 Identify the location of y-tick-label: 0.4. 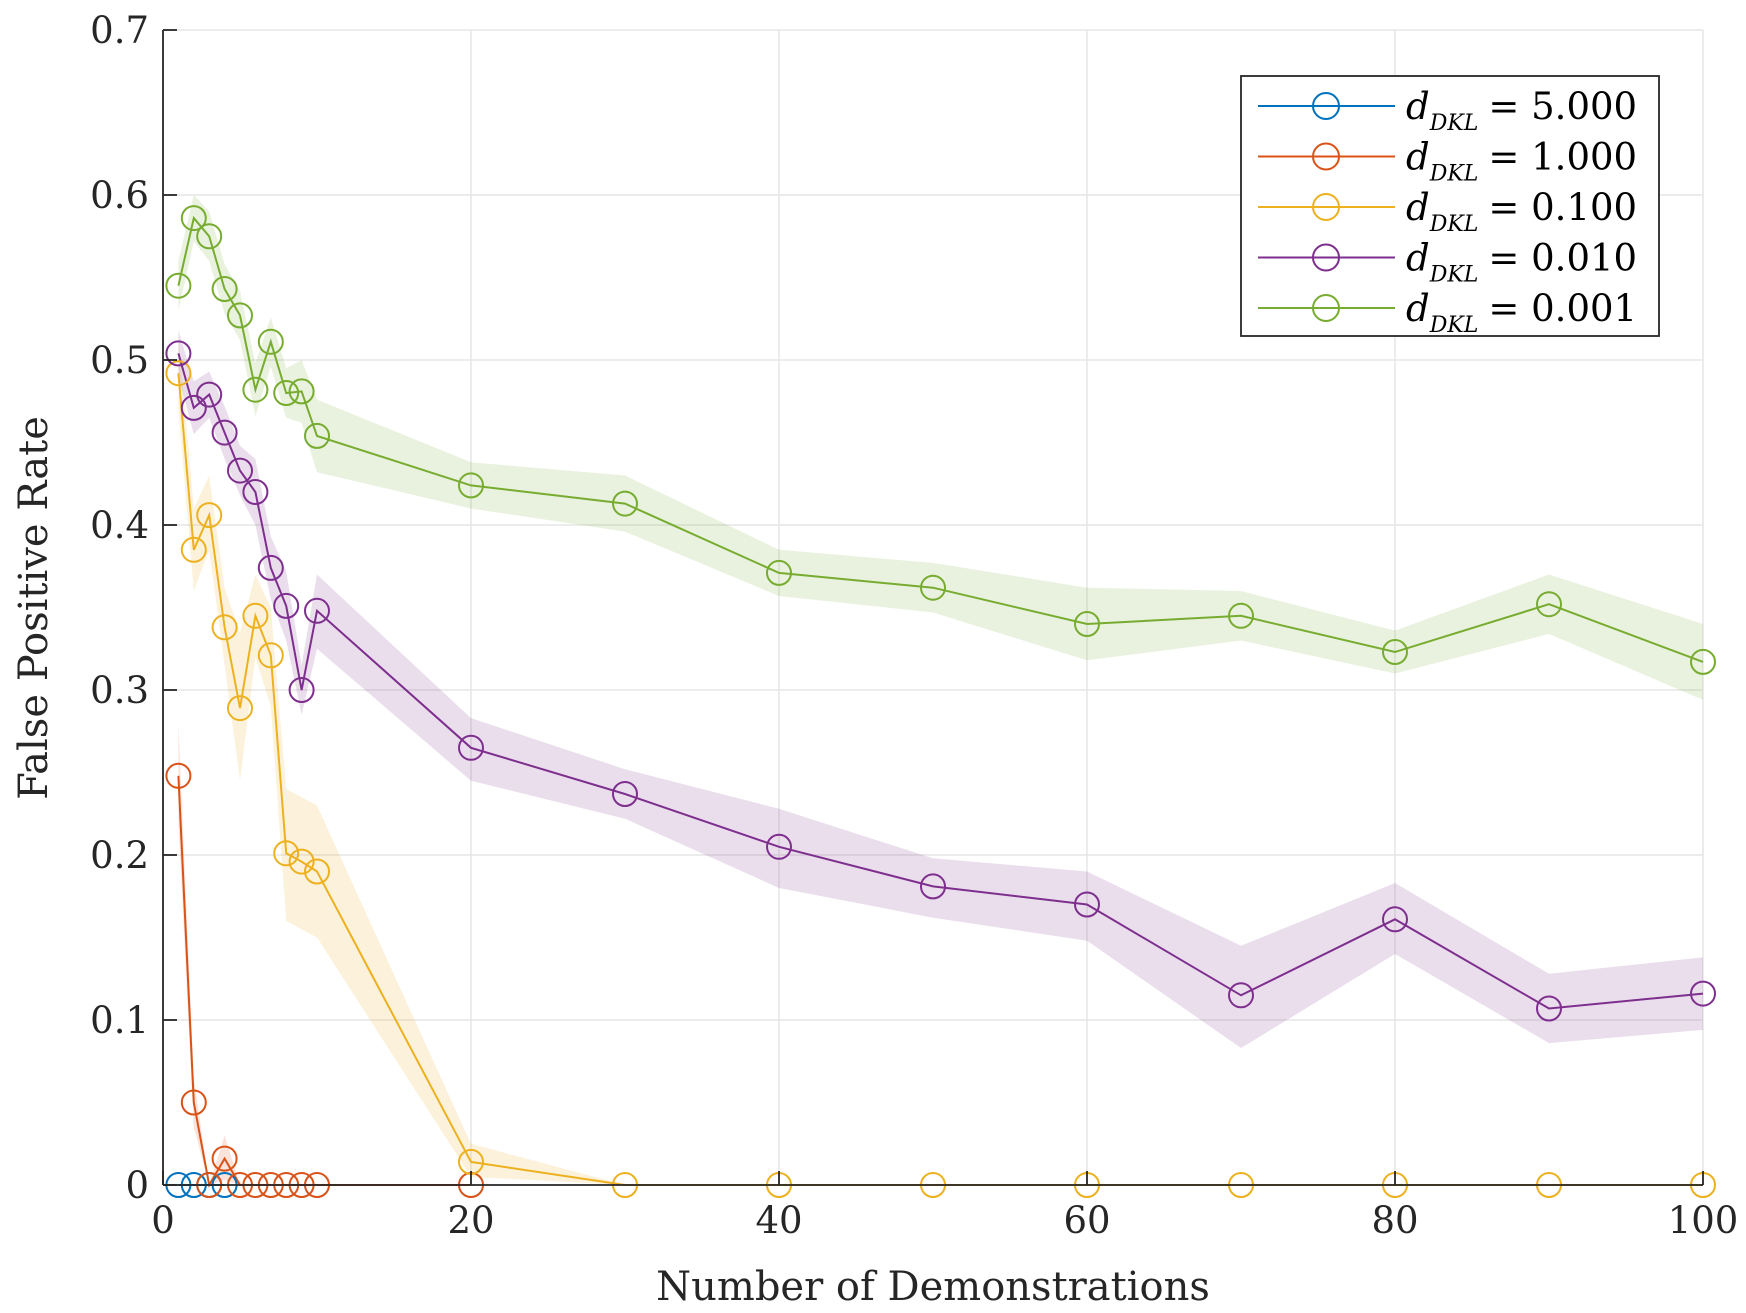
(119, 525).